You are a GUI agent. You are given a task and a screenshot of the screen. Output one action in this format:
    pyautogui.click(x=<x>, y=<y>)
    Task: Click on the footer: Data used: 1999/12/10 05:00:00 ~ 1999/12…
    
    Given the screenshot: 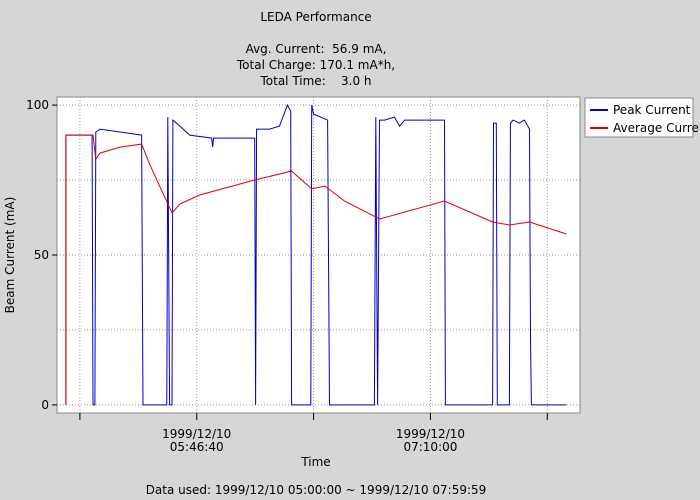 What is the action you would take?
    pyautogui.click(x=316, y=490)
    